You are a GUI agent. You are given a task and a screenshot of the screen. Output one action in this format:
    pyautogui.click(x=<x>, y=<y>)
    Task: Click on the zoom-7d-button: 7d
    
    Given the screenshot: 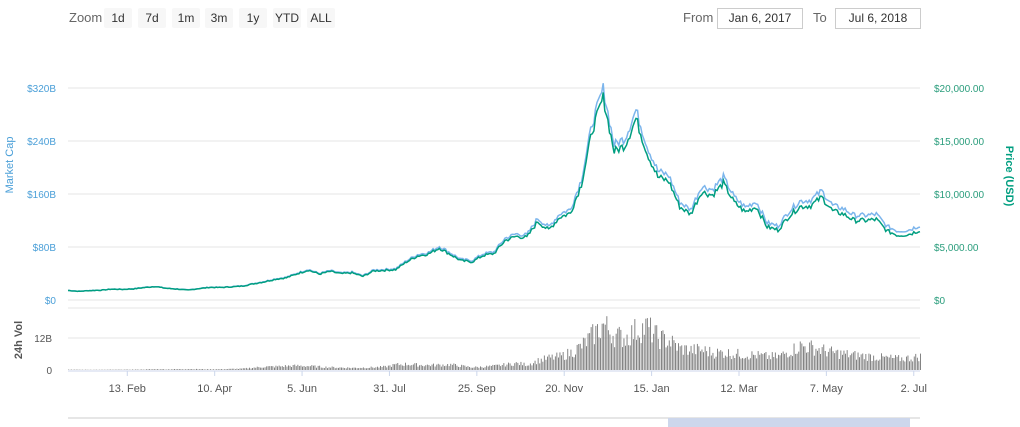 What is the action you would take?
    pyautogui.click(x=152, y=18)
    